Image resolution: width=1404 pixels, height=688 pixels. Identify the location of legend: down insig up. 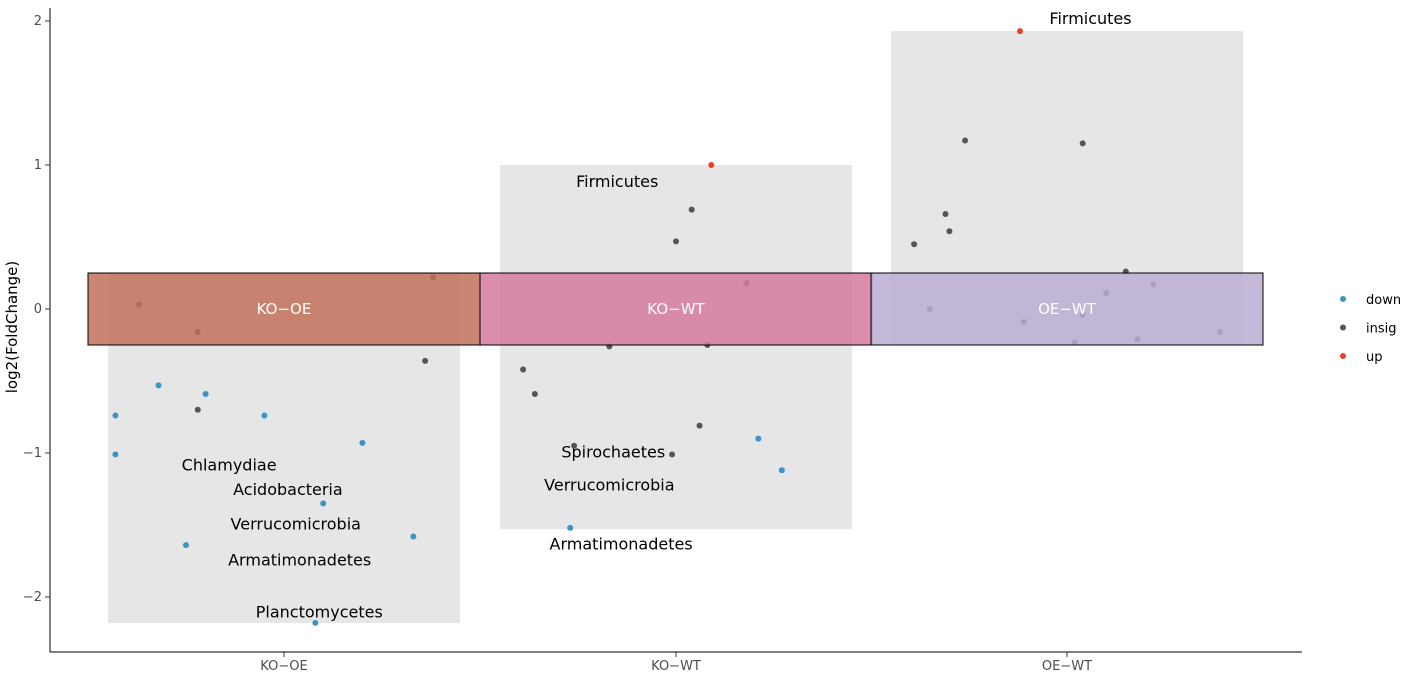
(1370, 329).